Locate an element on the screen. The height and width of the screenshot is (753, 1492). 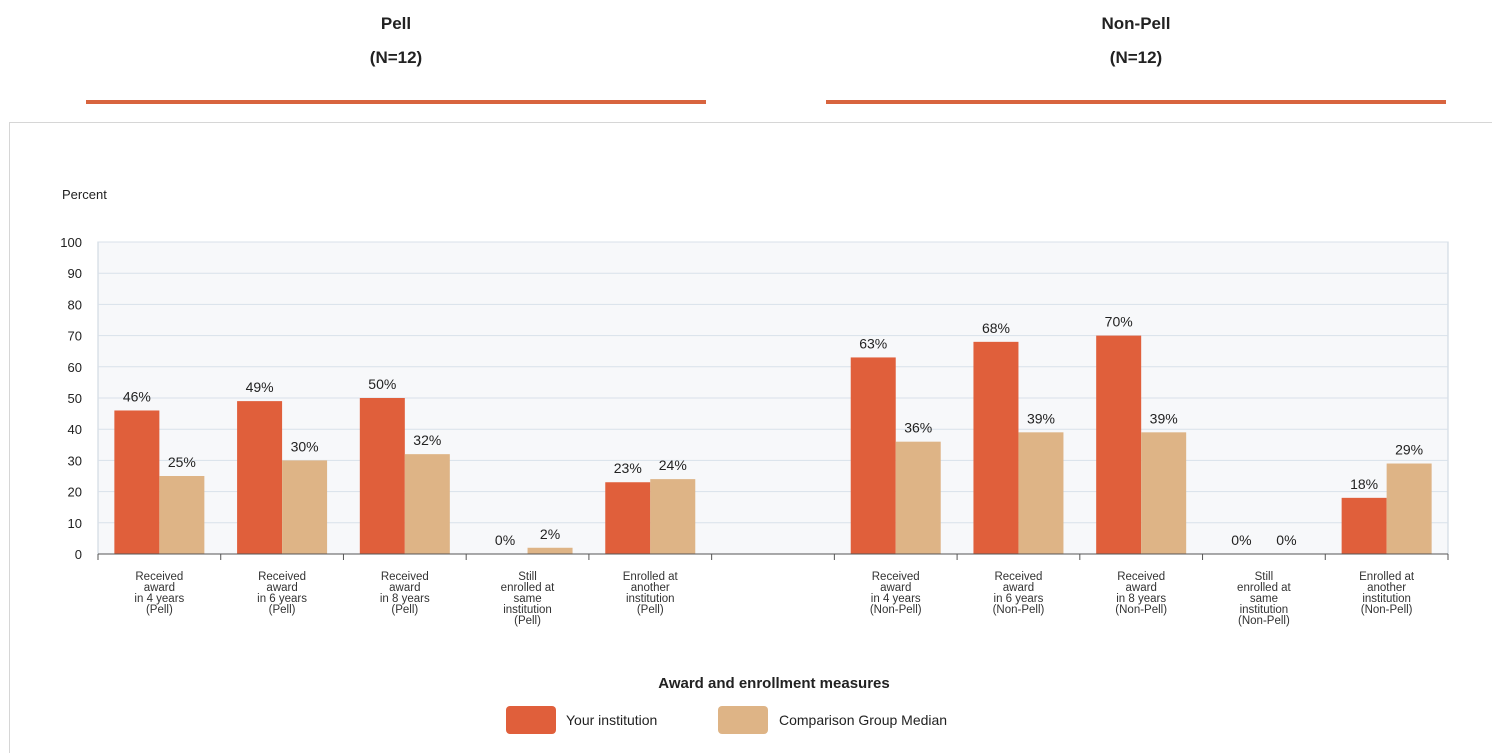
x-tick-label: Enrolled at another institution (Non-Pell) is located at coordinates (1387, 593).